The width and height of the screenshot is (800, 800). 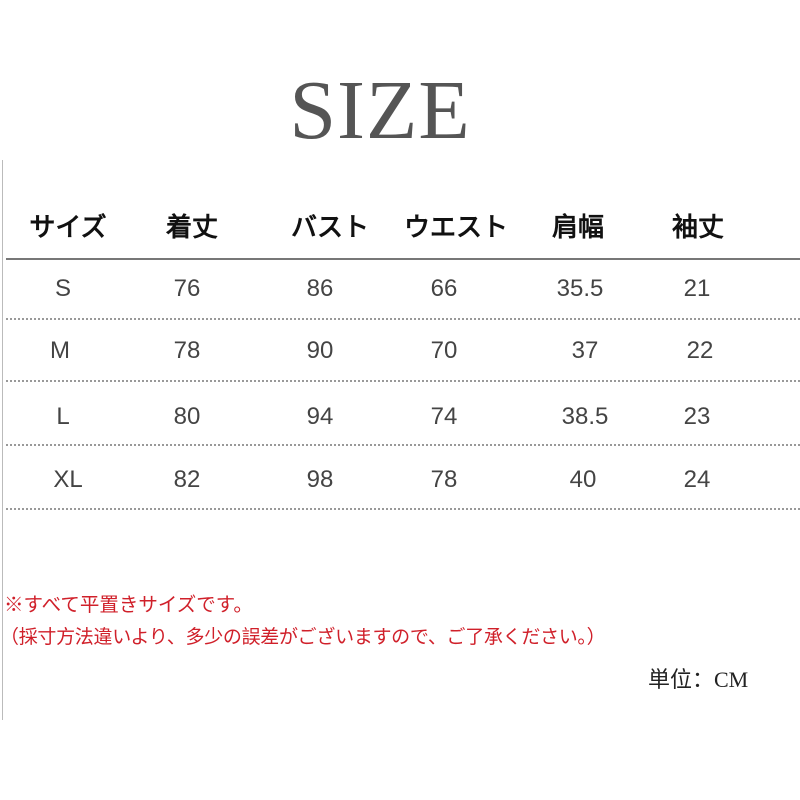 What do you see at coordinates (320, 350) in the screenshot?
I see `table-cell: 90` at bounding box center [320, 350].